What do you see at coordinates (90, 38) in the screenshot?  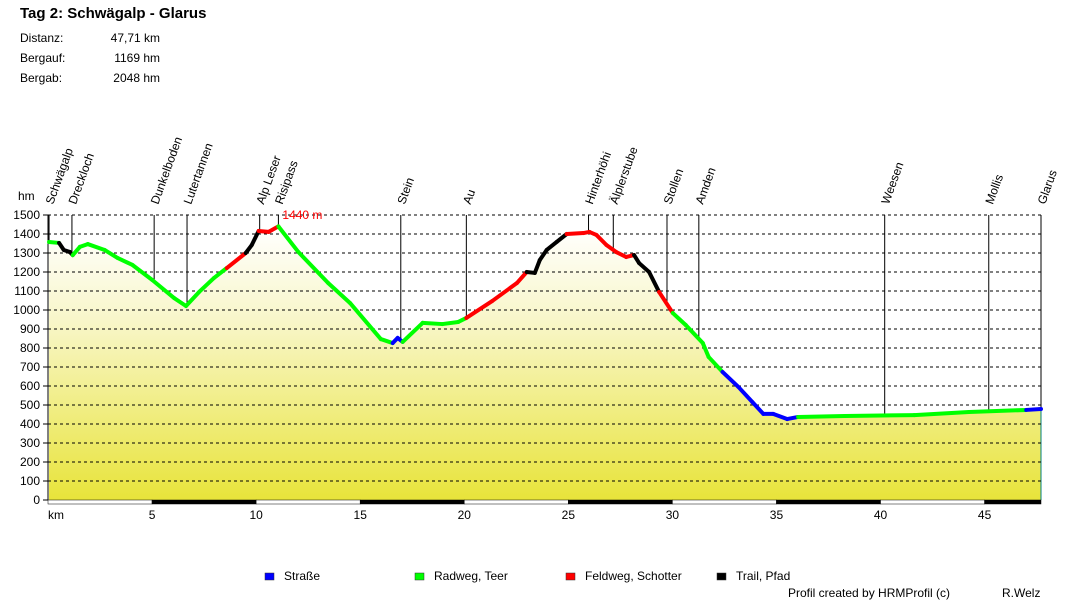 I see `stat-distance: Distanz: 47,71 km` at bounding box center [90, 38].